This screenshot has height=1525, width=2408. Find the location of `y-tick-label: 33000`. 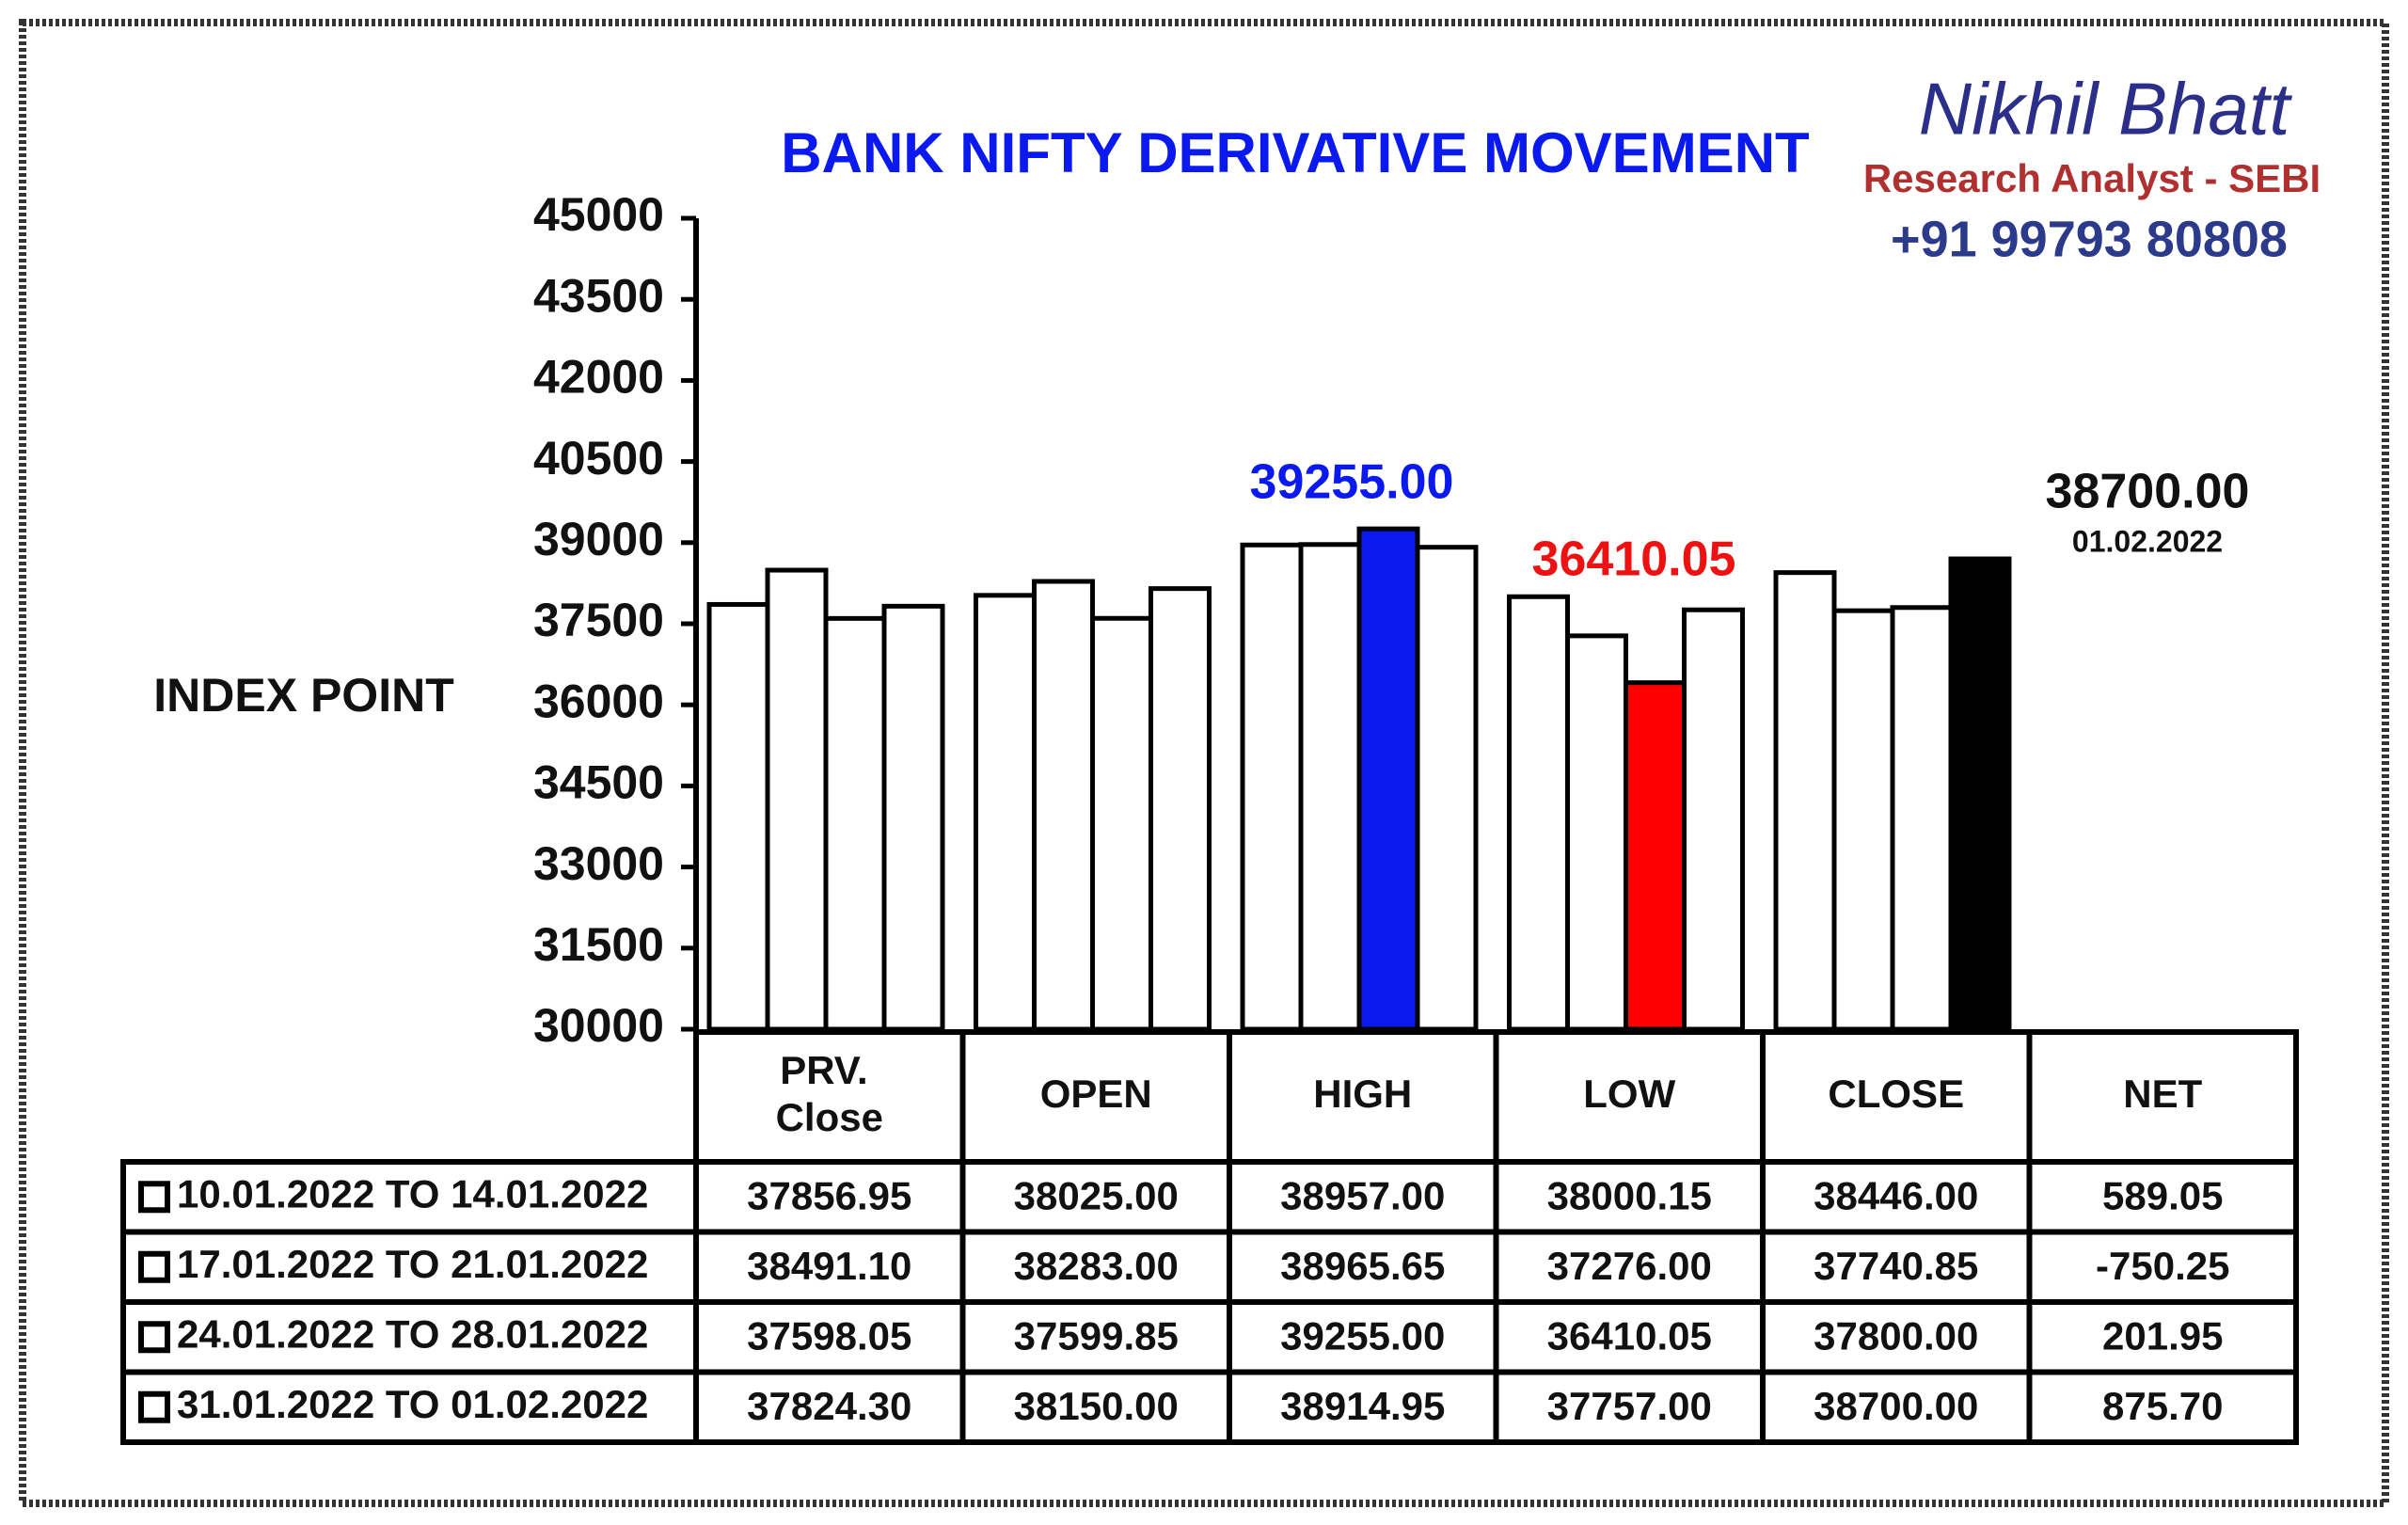

y-tick-label: 33000 is located at coordinates (599, 863).